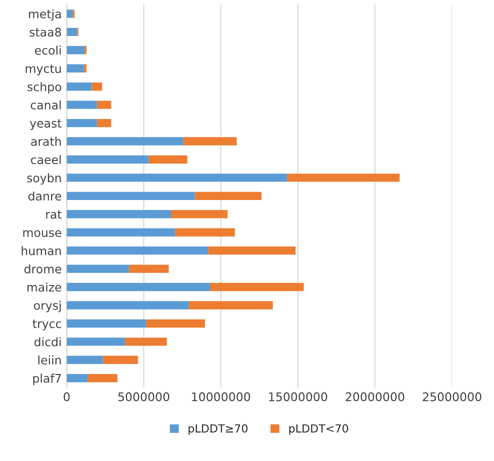 The width and height of the screenshot is (494, 461). I want to click on y-tick-label: rat, so click(54, 214).